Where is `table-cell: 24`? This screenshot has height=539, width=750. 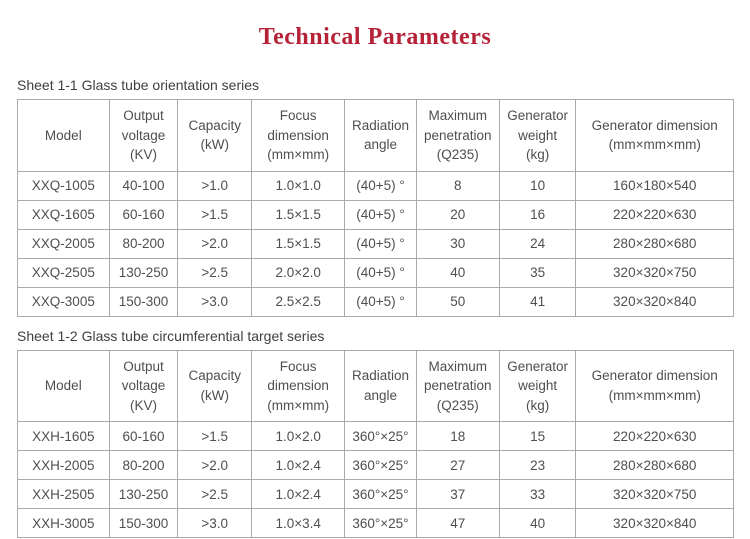 table-cell: 24 is located at coordinates (537, 243).